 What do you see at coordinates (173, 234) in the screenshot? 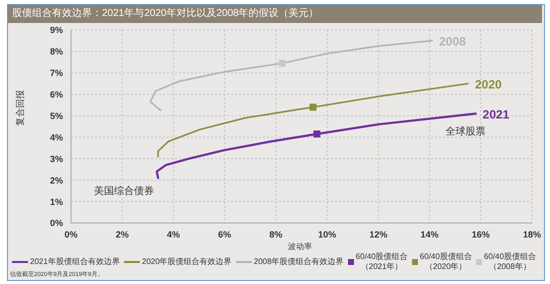
I see `x-tick-label: 4%` at bounding box center [173, 234].